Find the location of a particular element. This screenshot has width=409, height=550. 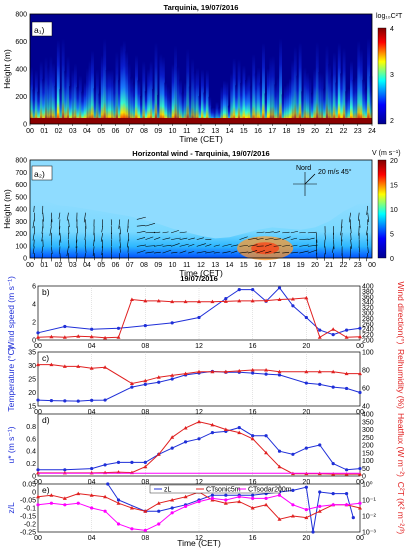

panel-a2-xtick: 10 is located at coordinates (173, 265).